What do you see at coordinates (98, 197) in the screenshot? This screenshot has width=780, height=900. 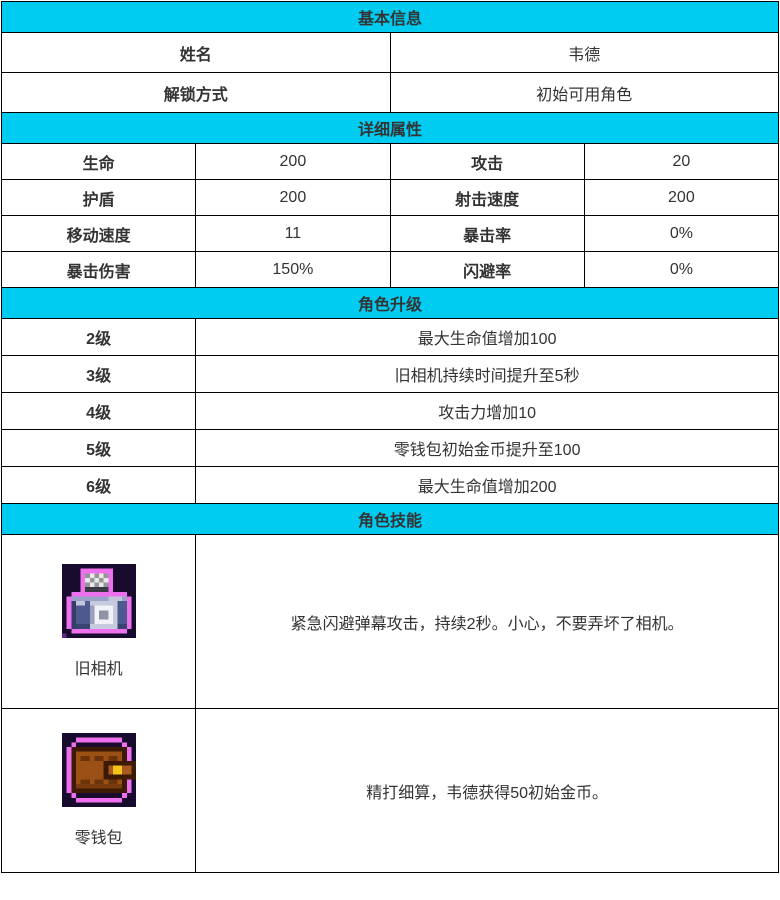 I see `stat-label: 护盾` at bounding box center [98, 197].